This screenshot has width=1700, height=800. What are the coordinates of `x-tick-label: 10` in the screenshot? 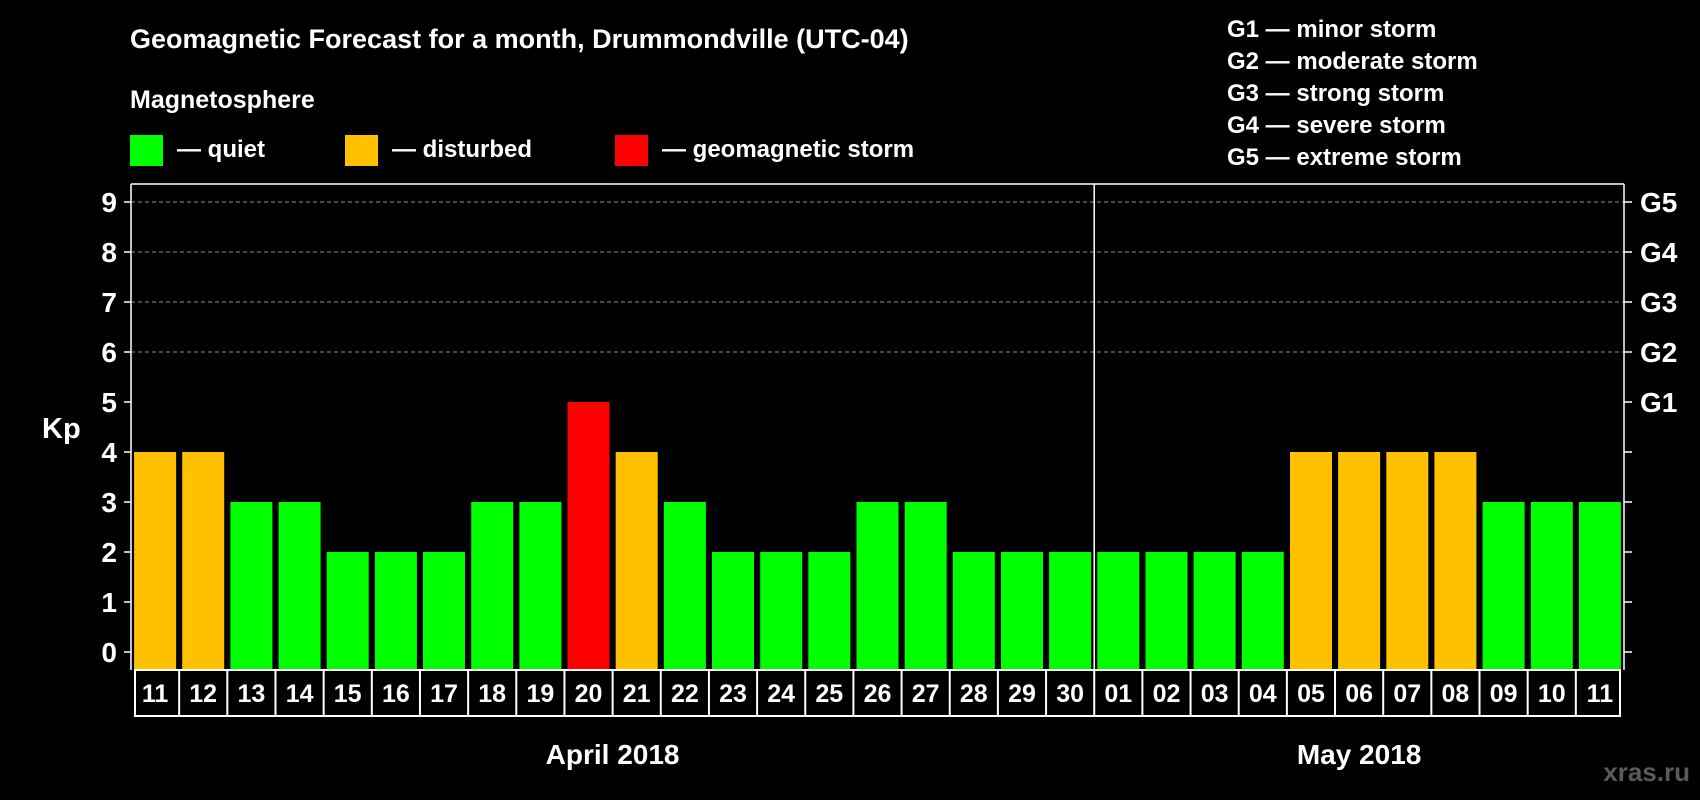 It's located at (1552, 694).